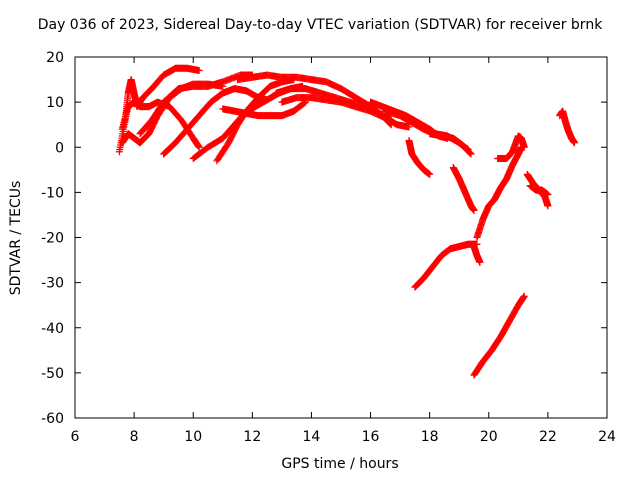 Image resolution: width=640 pixels, height=480 pixels. What do you see at coordinates (489, 437) in the screenshot?
I see `x-tick-label: 20` at bounding box center [489, 437].